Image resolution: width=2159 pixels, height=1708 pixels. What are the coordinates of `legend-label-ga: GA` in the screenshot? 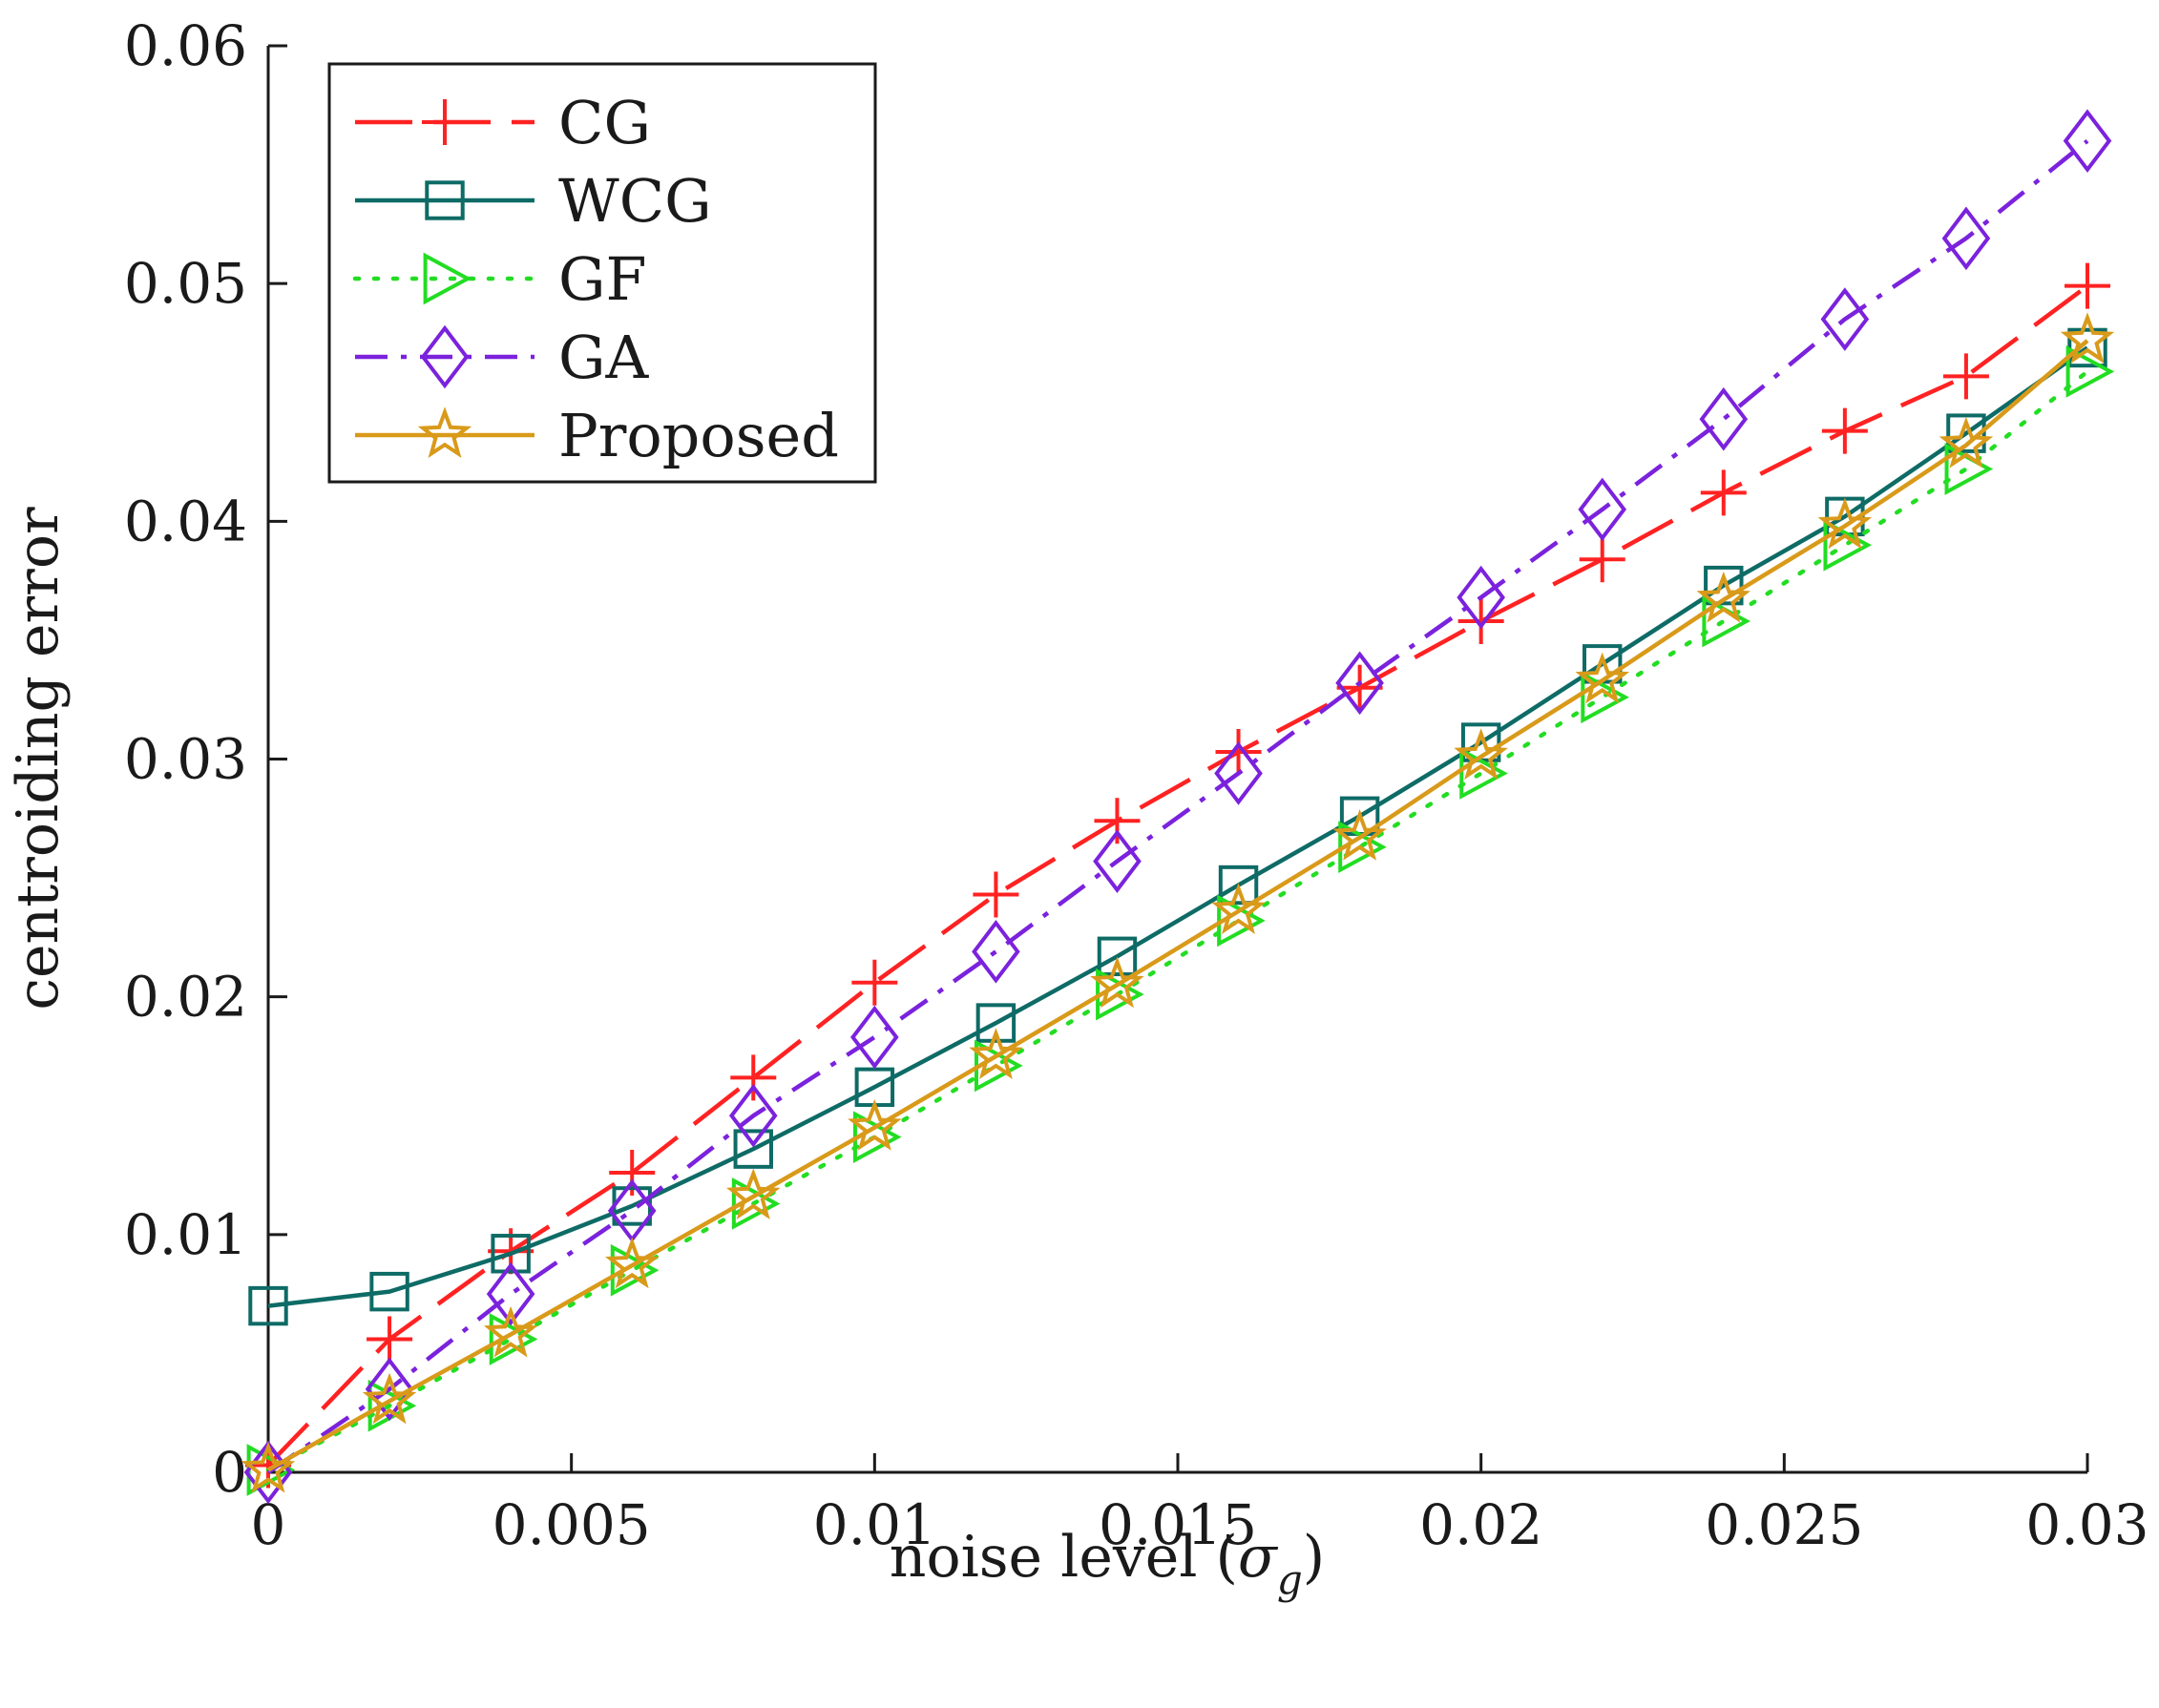 It's located at (604, 357).